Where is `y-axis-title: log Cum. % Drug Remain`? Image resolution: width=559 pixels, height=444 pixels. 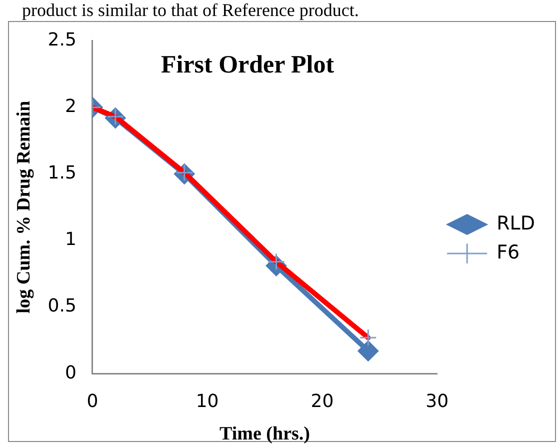 y-axis-title: log Cum. % Drug Remain is located at coordinates (23, 207).